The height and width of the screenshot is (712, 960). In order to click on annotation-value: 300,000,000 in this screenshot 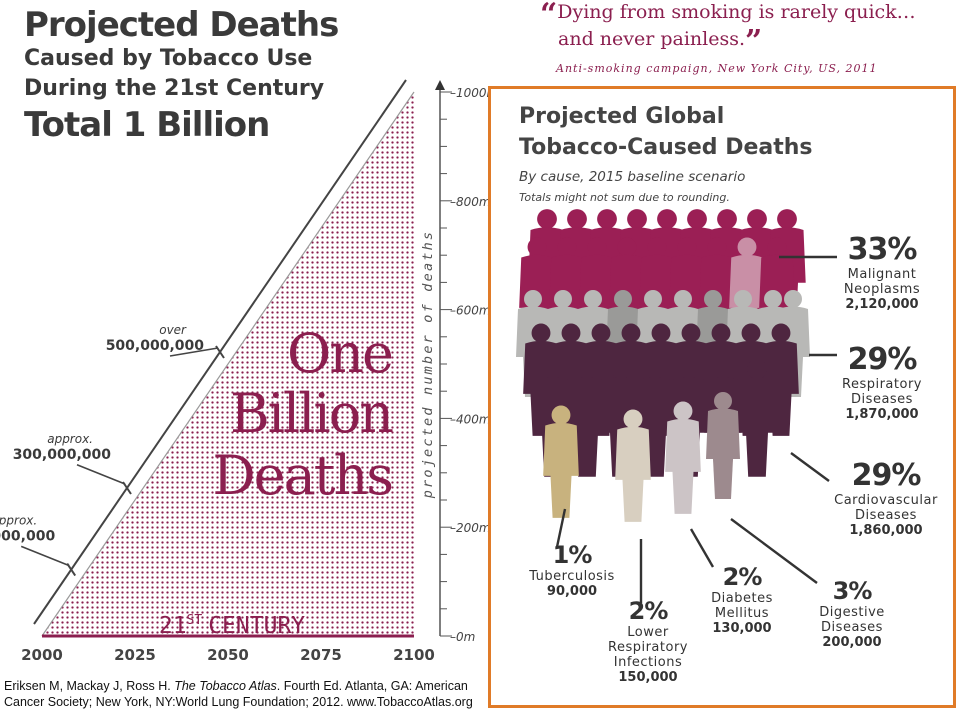, I will do `click(62, 455)`.